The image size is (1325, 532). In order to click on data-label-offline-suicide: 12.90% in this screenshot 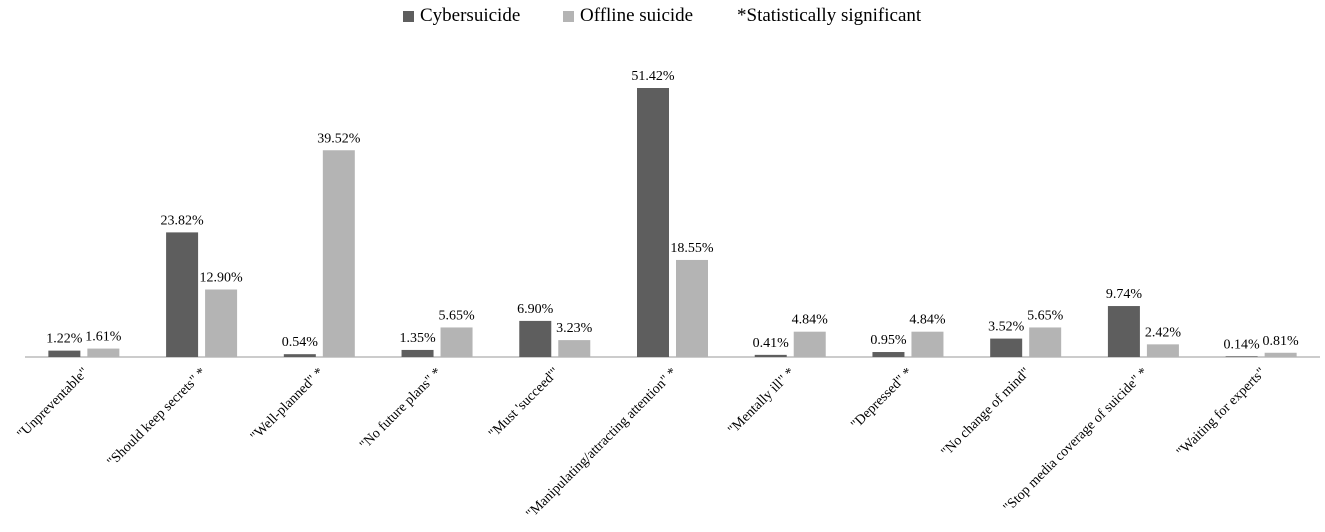, I will do `click(222, 278)`.